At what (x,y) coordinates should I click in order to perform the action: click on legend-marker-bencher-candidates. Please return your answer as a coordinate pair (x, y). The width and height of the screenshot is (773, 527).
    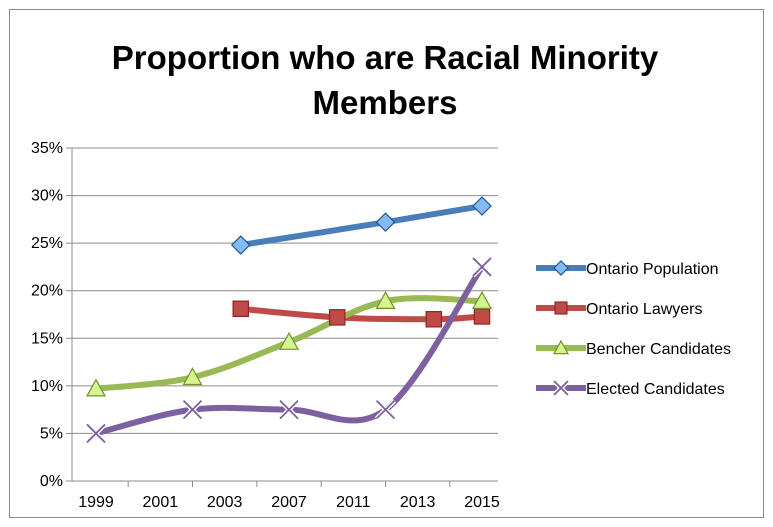
    Looking at the image, I should click on (561, 347).